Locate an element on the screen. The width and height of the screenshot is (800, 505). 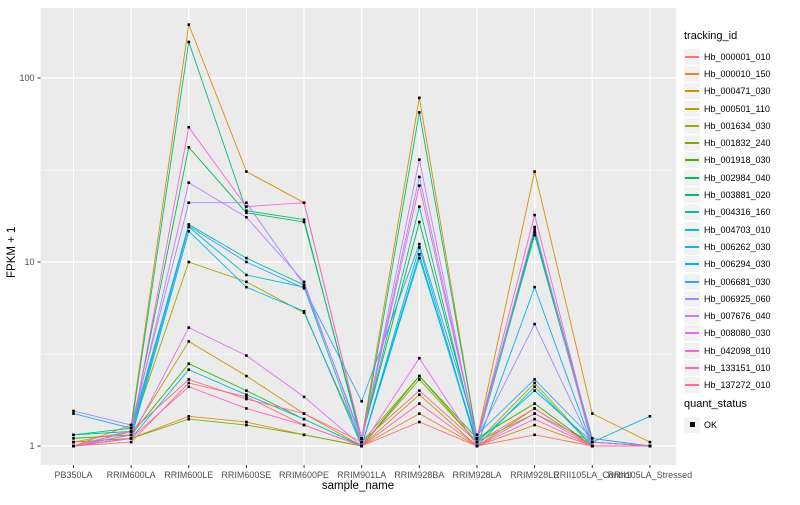
quant-legend-items: OK is located at coordinates (742, 424).